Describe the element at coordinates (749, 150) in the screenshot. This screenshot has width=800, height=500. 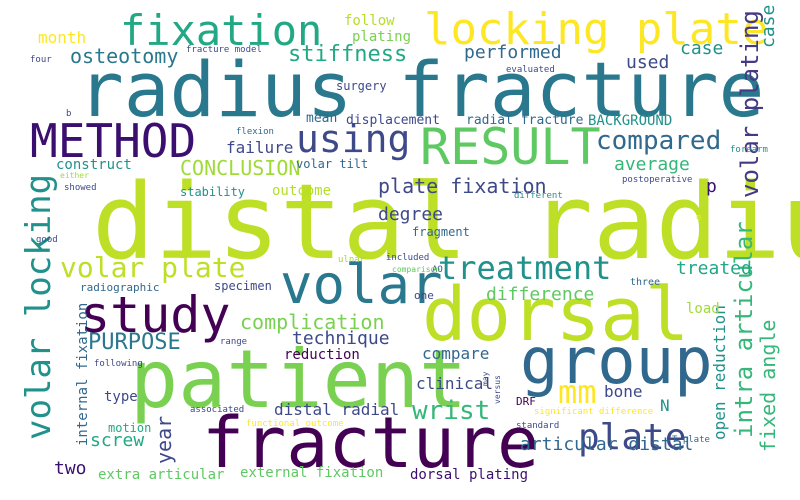
I see `word-forearm: forearm` at that location.